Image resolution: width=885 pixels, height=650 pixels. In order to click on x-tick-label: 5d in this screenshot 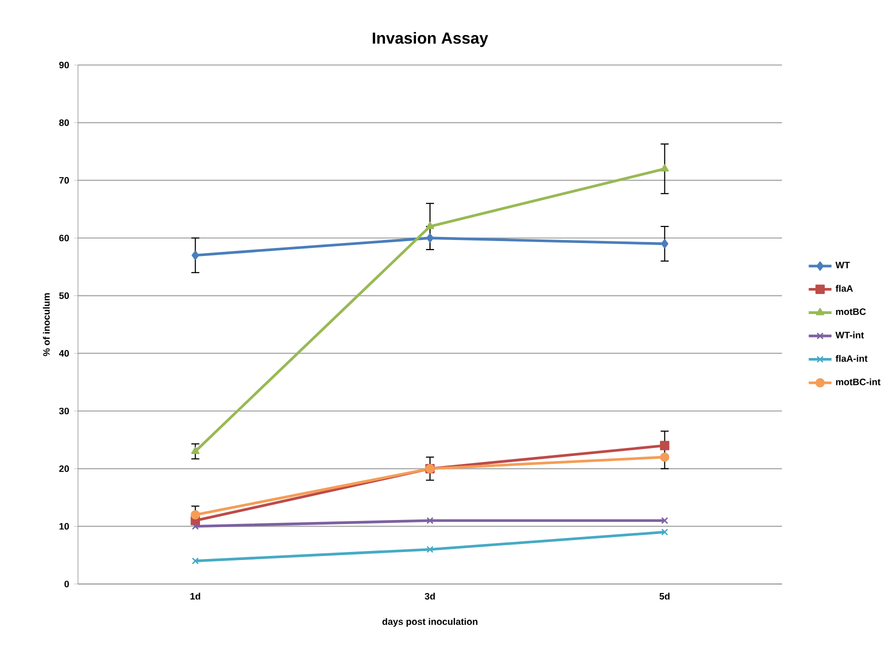, I will do `click(665, 596)`.